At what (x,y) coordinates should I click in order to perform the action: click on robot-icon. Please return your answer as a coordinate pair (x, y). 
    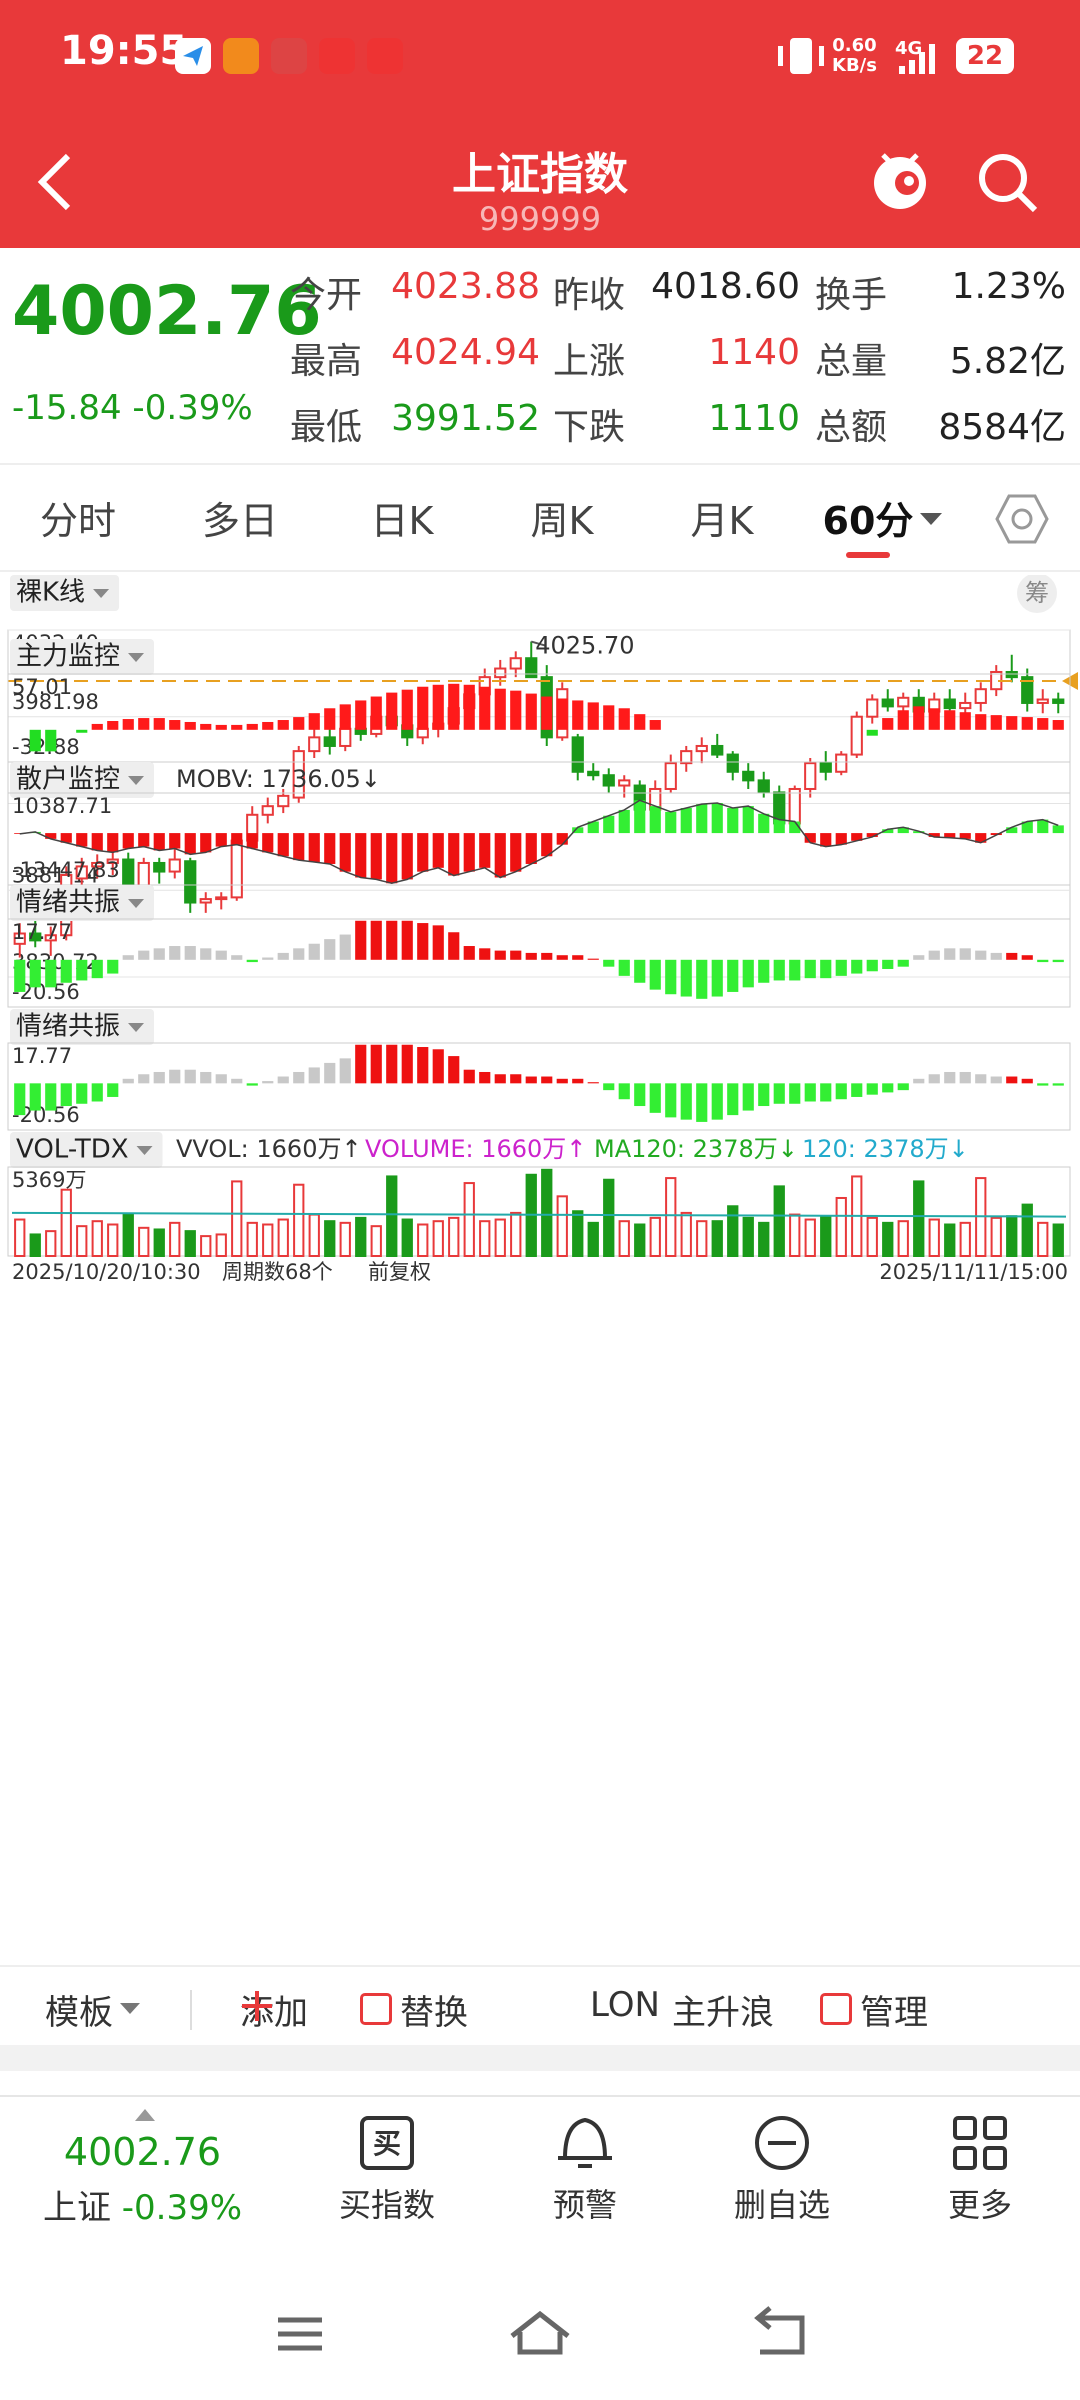
    Looking at the image, I should click on (900, 180).